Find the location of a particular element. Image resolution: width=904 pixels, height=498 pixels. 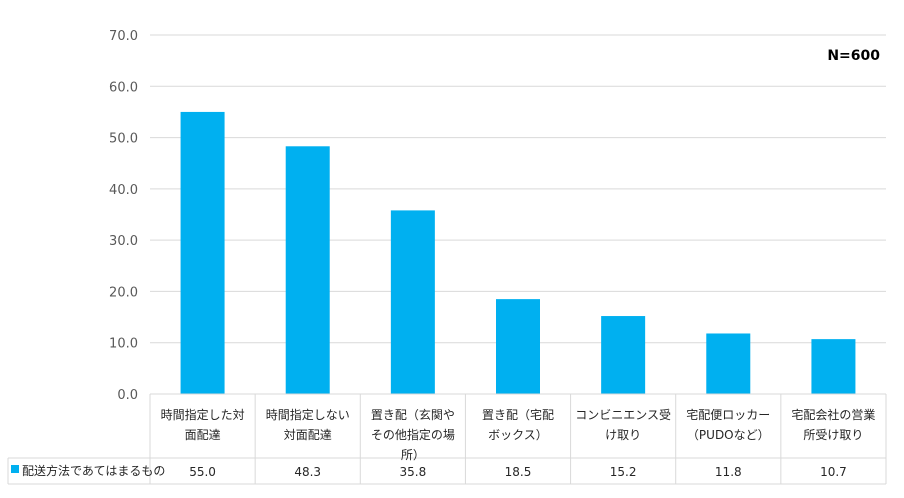

category-label: 宅配会社の営業所受け取り is located at coordinates (833, 424).